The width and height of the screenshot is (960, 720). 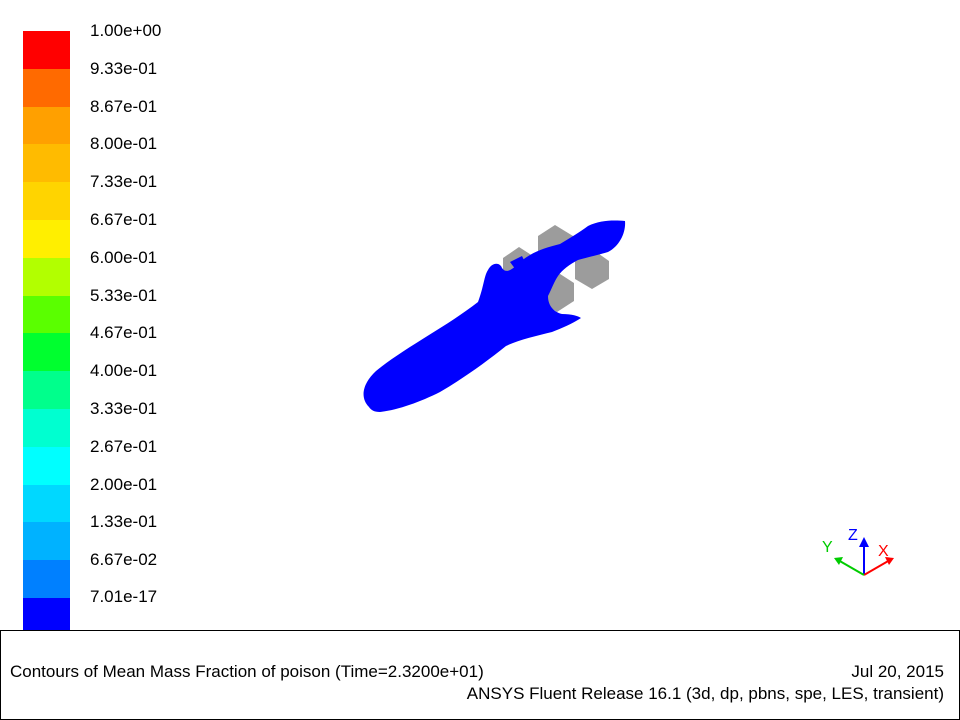 What do you see at coordinates (838, 561) in the screenshot?
I see `y-axis-arrowhead` at bounding box center [838, 561].